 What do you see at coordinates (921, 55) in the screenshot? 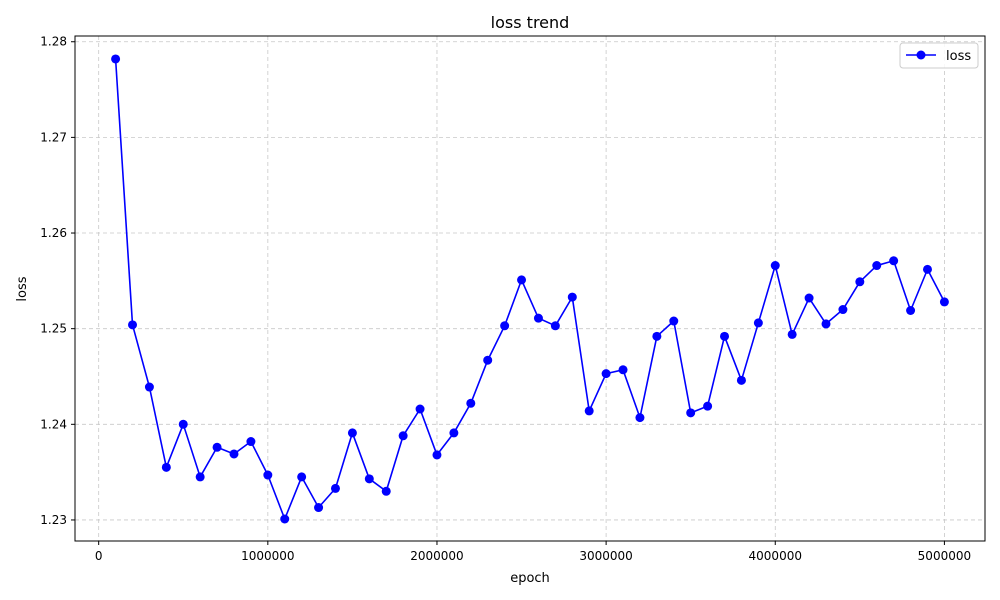
I see `legend-marker-icon` at bounding box center [921, 55].